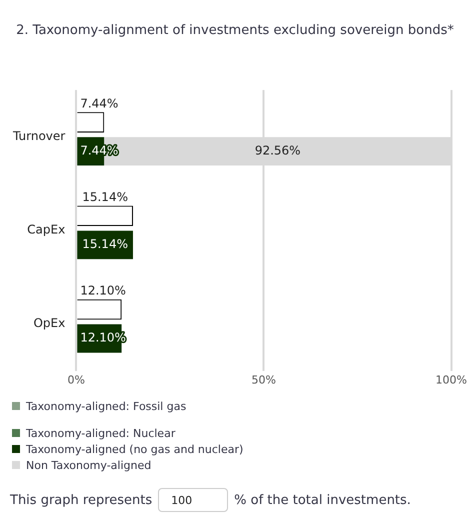 The image size is (470, 522). What do you see at coordinates (193, 500) in the screenshot?
I see `number-field: 100` at bounding box center [193, 500].